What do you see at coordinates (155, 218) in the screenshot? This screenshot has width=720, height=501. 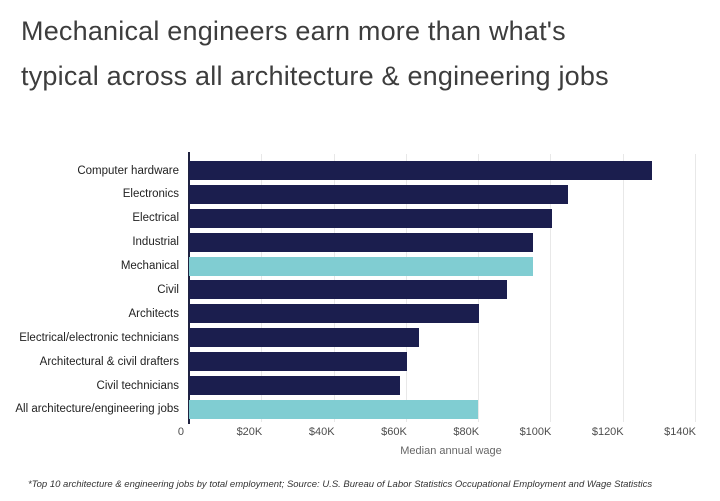 I see `category-label: Electrical` at bounding box center [155, 218].